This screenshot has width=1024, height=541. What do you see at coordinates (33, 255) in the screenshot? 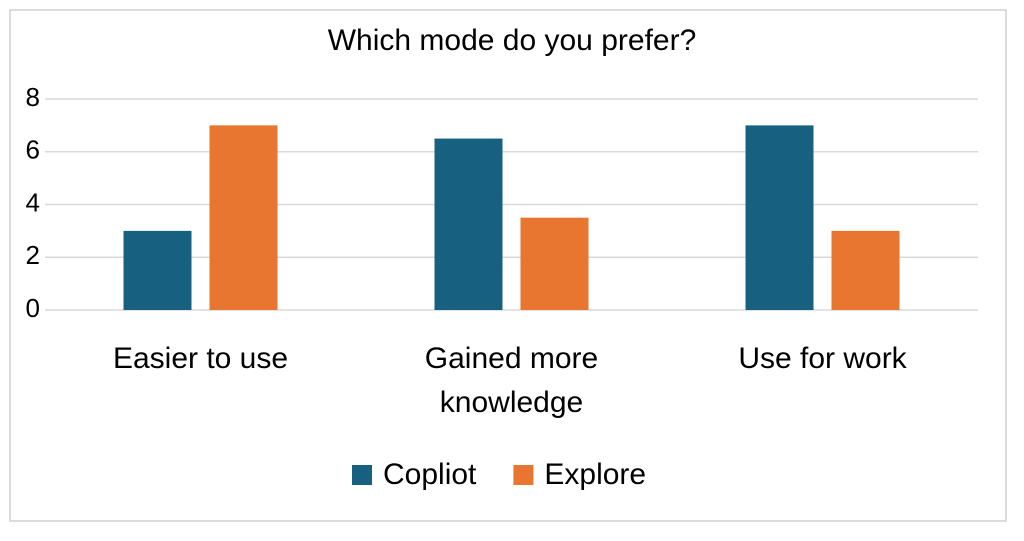
I see `y-tick-label: 2` at bounding box center [33, 255].